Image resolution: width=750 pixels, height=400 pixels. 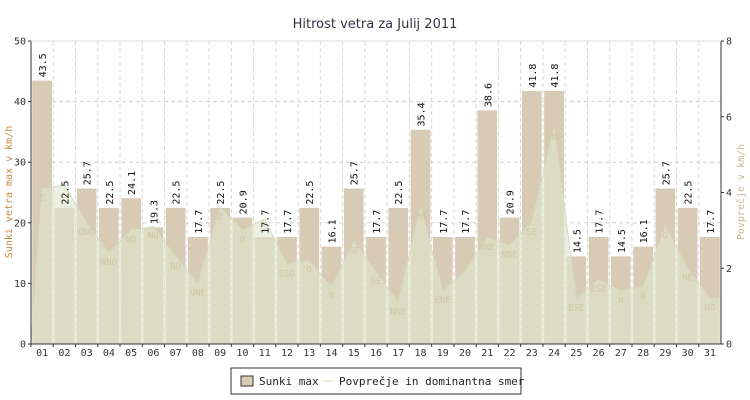 What do you see at coordinates (599, 353) in the screenshot?
I see `x-tick-label: 26` at bounding box center [599, 353].